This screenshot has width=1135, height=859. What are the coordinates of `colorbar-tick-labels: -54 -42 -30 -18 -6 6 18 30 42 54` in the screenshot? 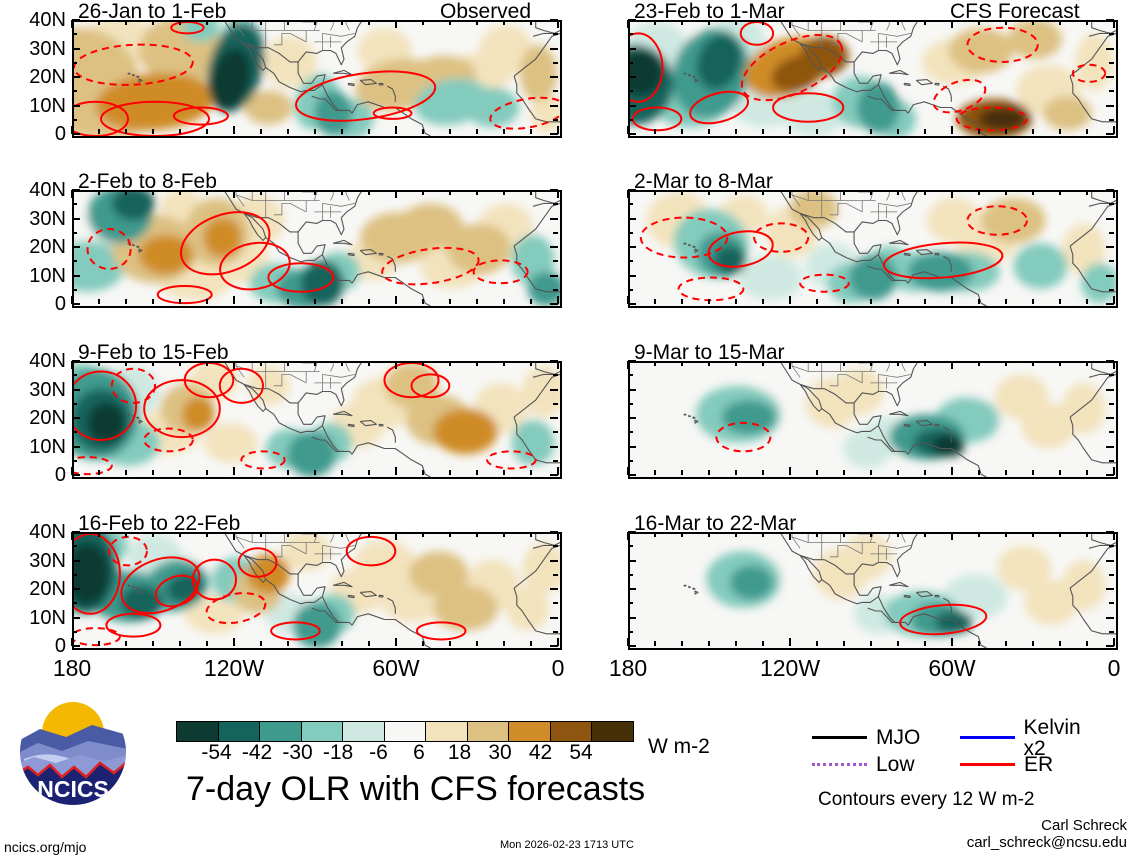 It's located at (400, 754).